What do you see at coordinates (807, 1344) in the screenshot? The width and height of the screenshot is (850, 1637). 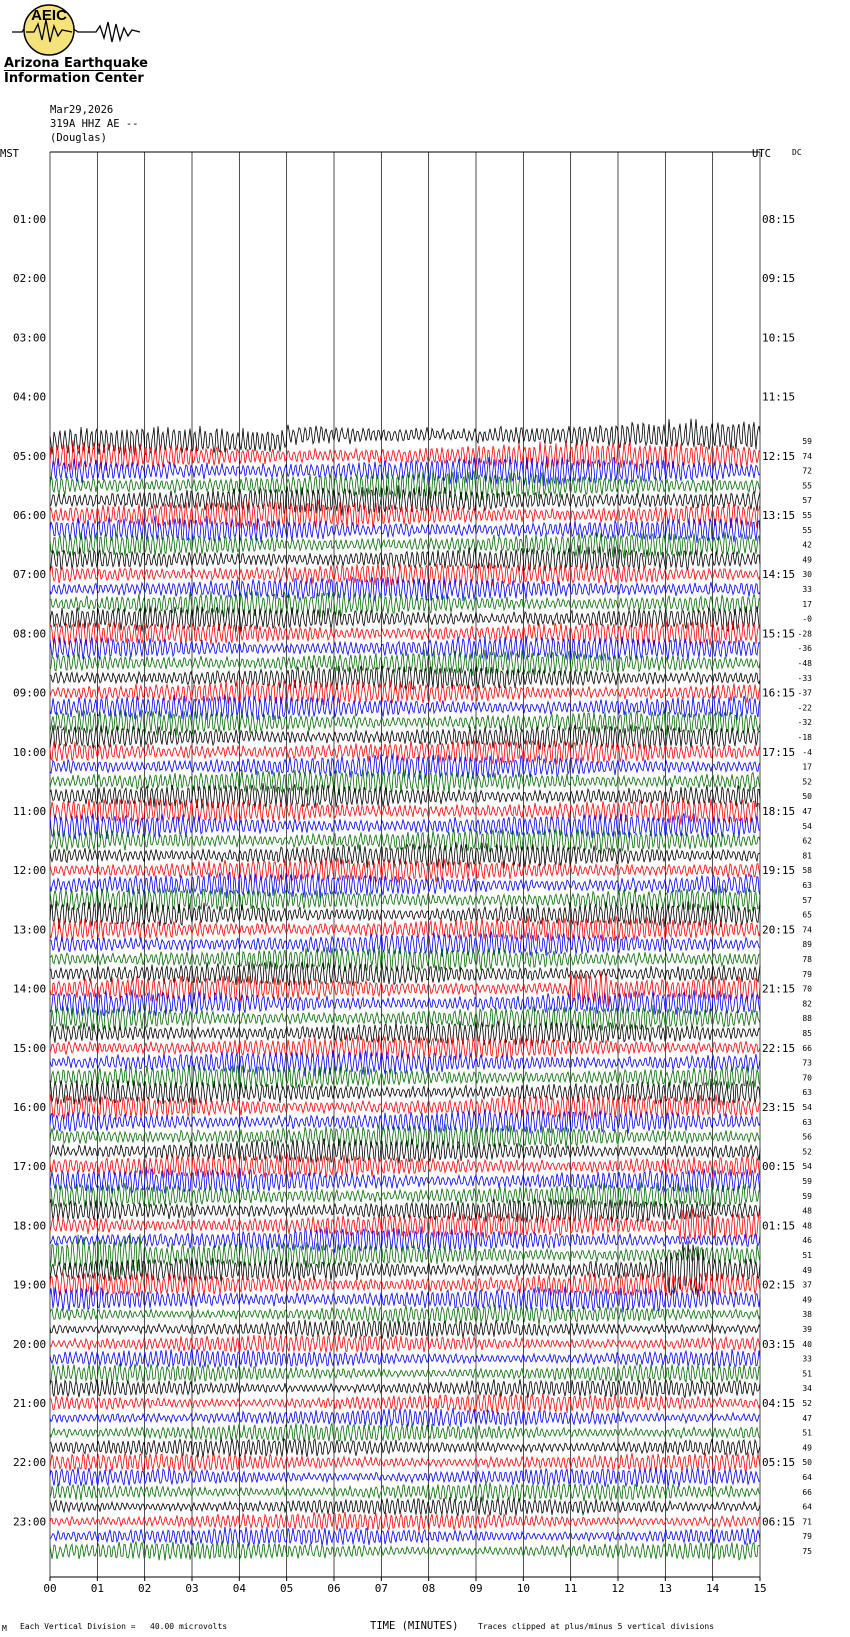 I see `dc-offset-label: 40` at bounding box center [807, 1344].